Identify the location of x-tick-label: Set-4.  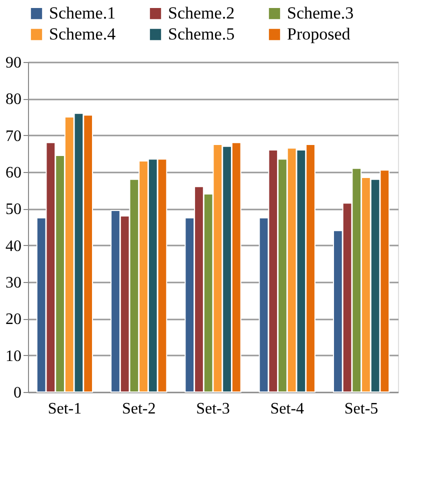
(287, 409).